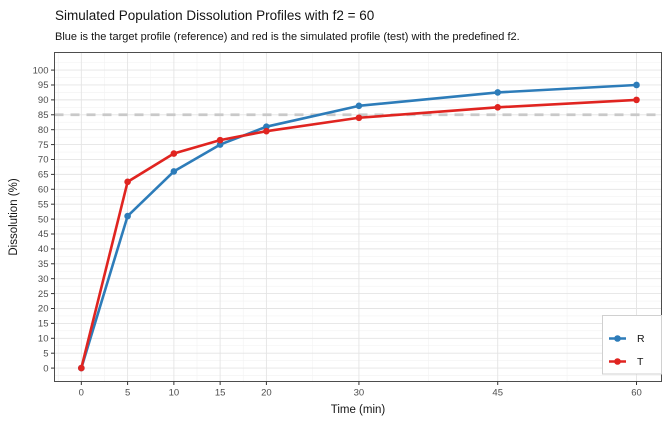  Describe the element at coordinates (43, 264) in the screenshot. I see `svg-text: 35` at that location.